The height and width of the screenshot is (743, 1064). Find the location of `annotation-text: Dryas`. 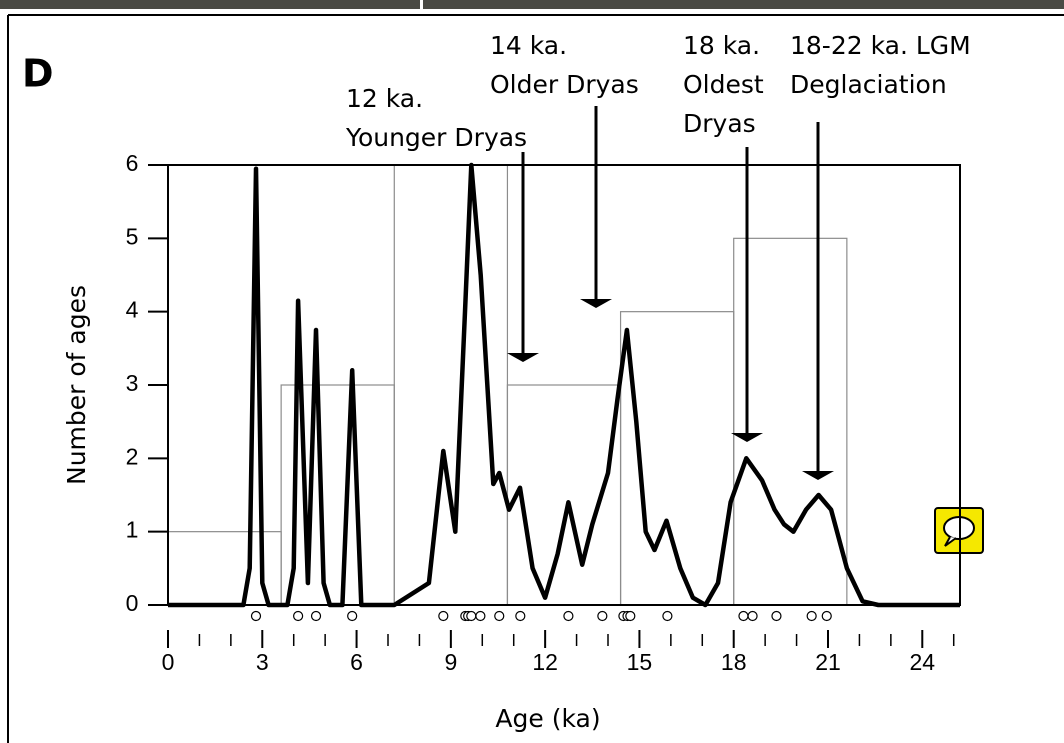

annotation-text: Dryas is located at coordinates (719, 123).